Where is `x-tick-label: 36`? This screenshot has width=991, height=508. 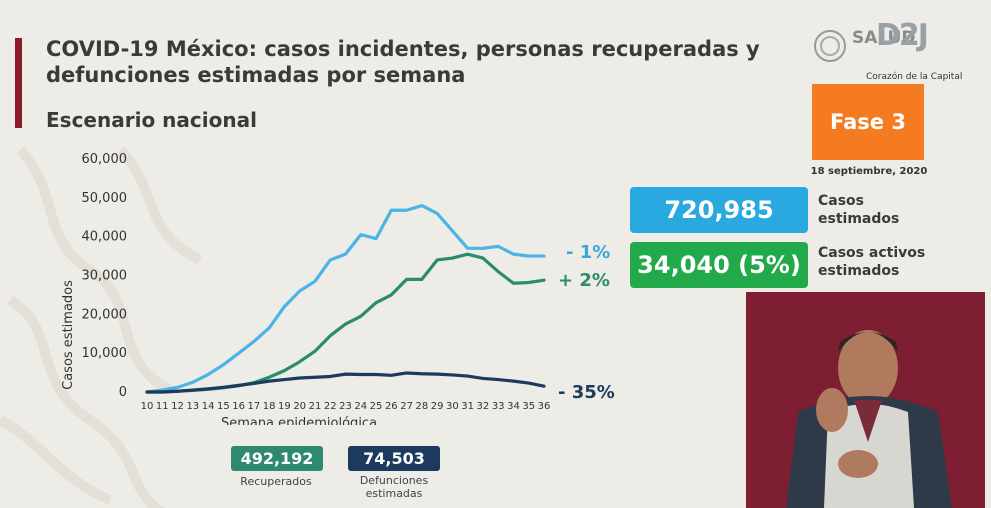 x-tick-label: 36 is located at coordinates (544, 406).